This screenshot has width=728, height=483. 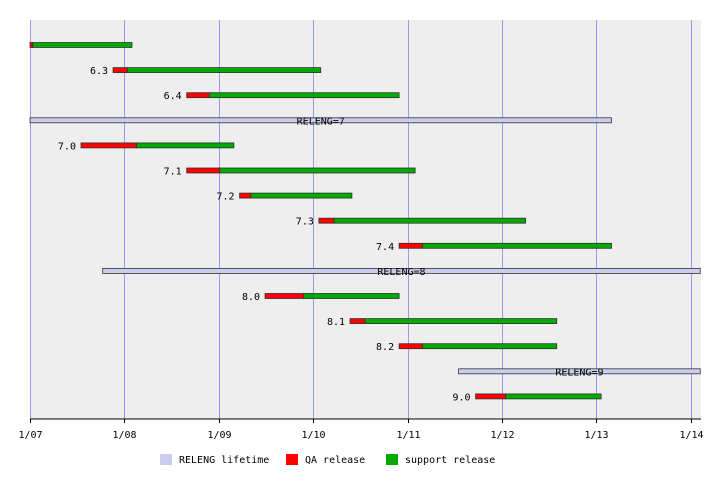 I want to click on release-label: 6.4, so click(x=173, y=96).